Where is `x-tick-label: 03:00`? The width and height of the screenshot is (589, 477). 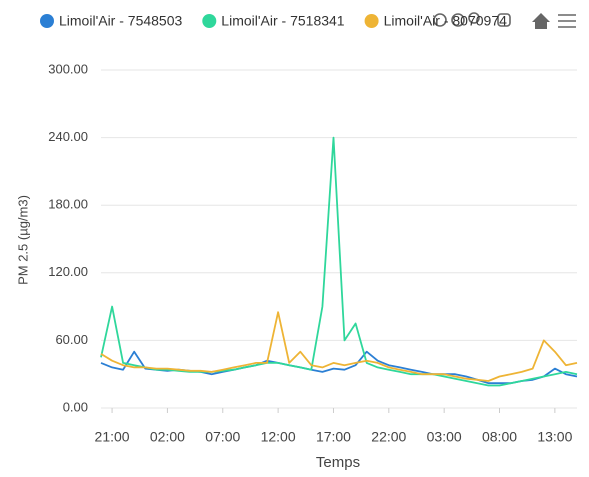 x-tick-label: 03:00 is located at coordinates (444, 437).